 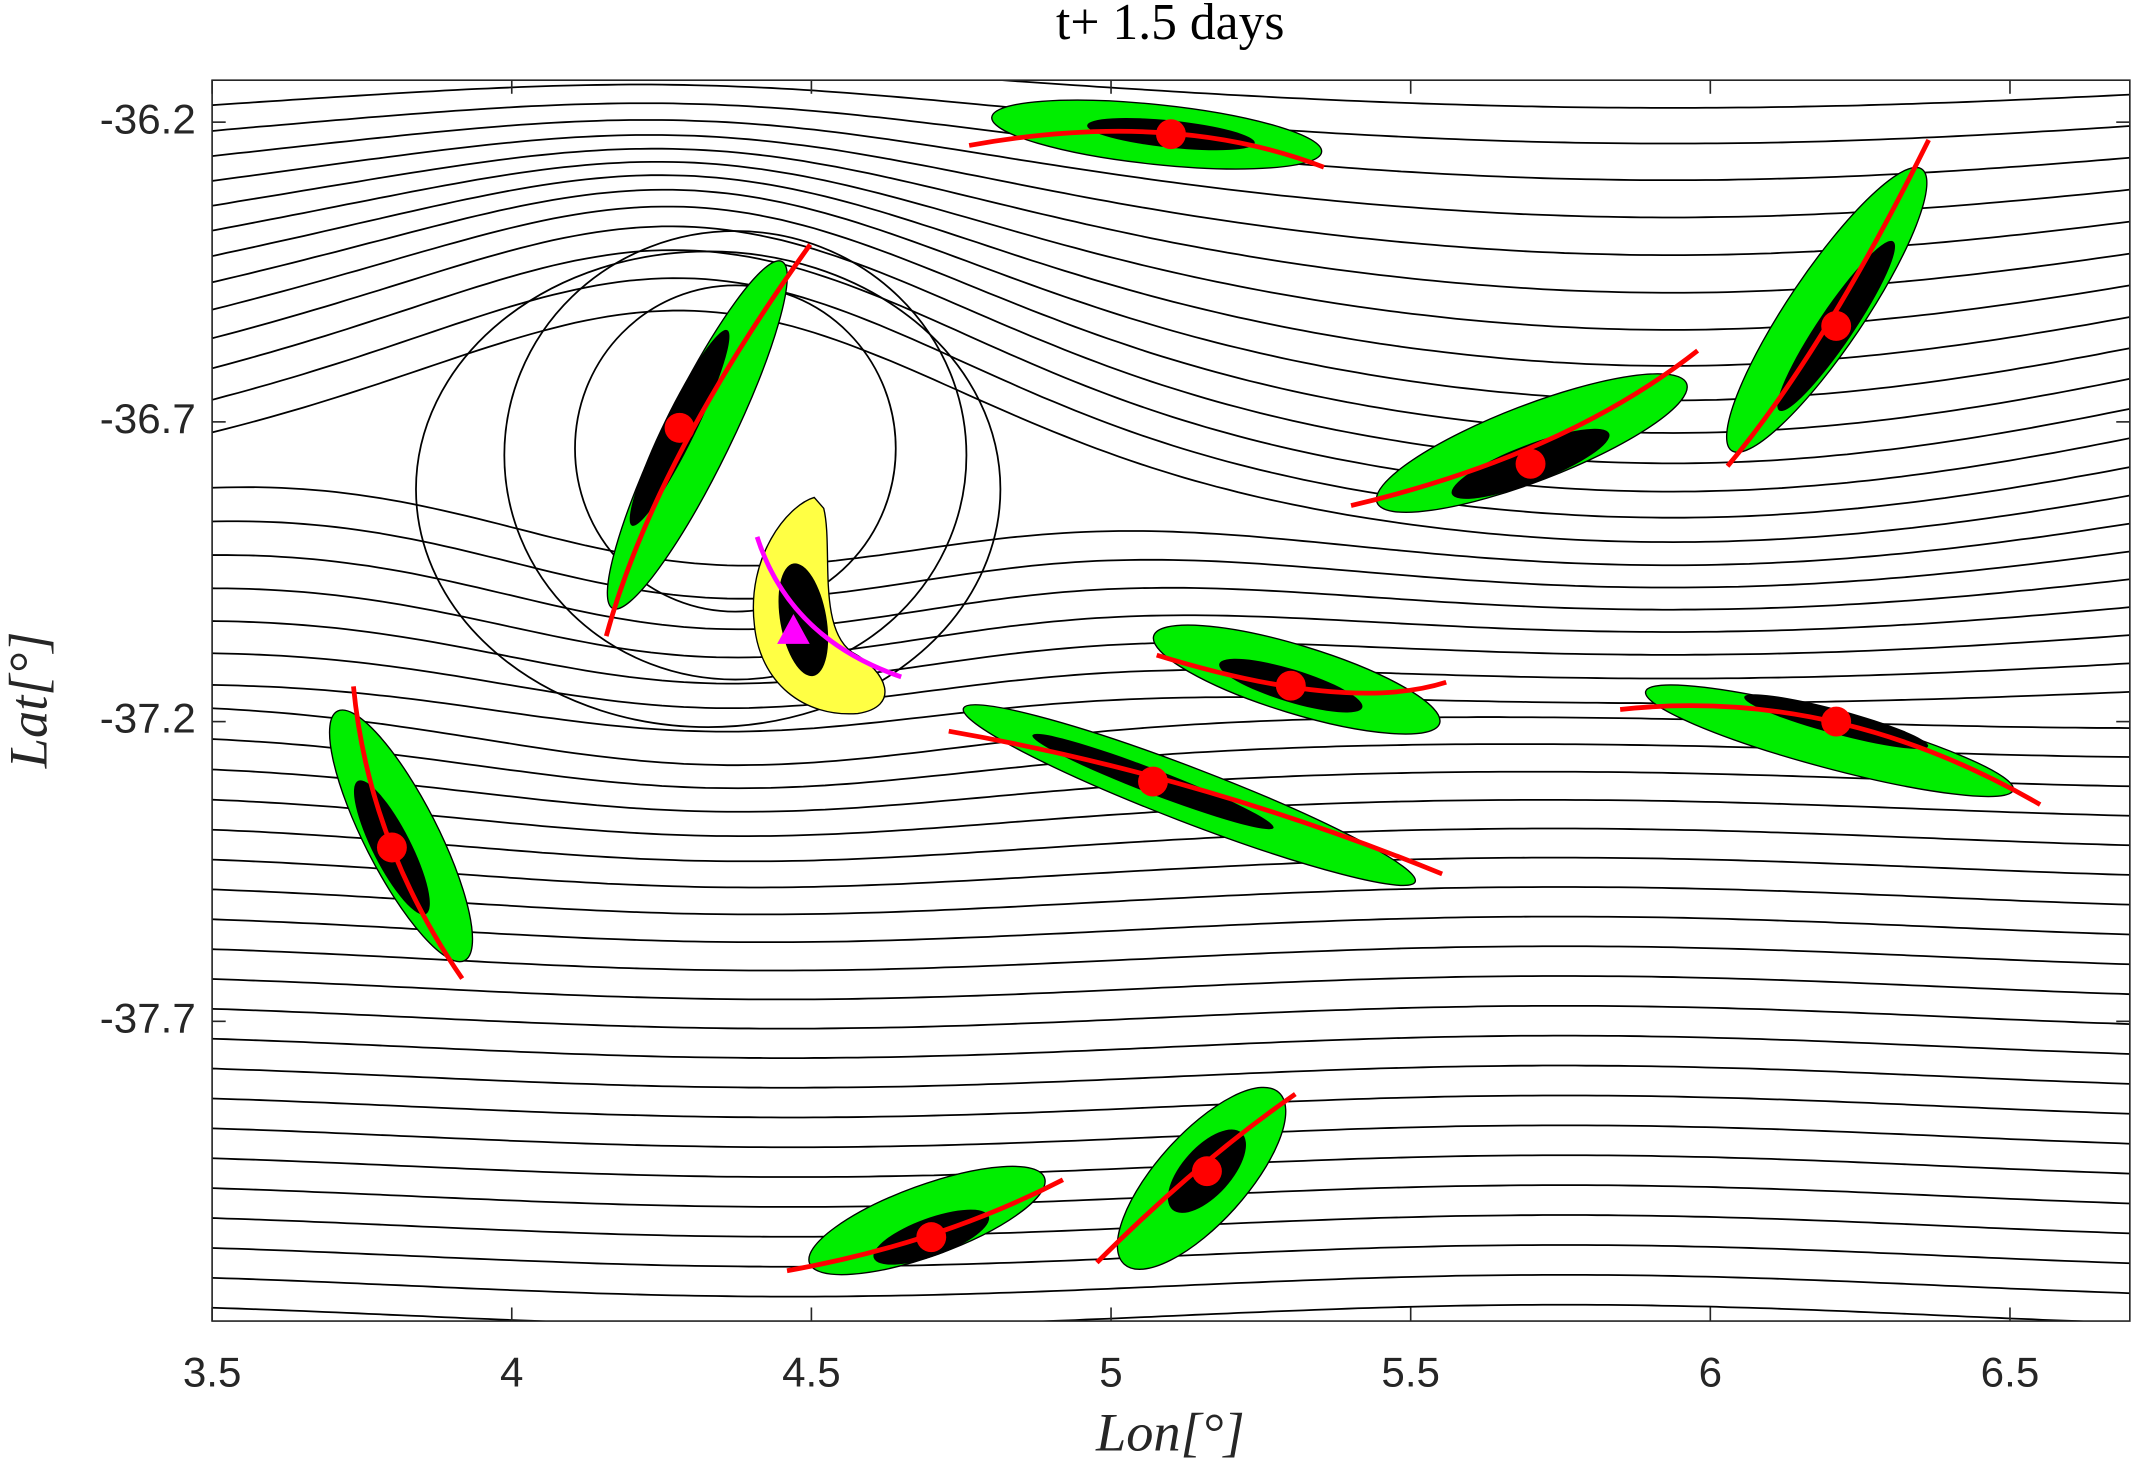 I want to click on yellow-region, so click(x=827, y=605).